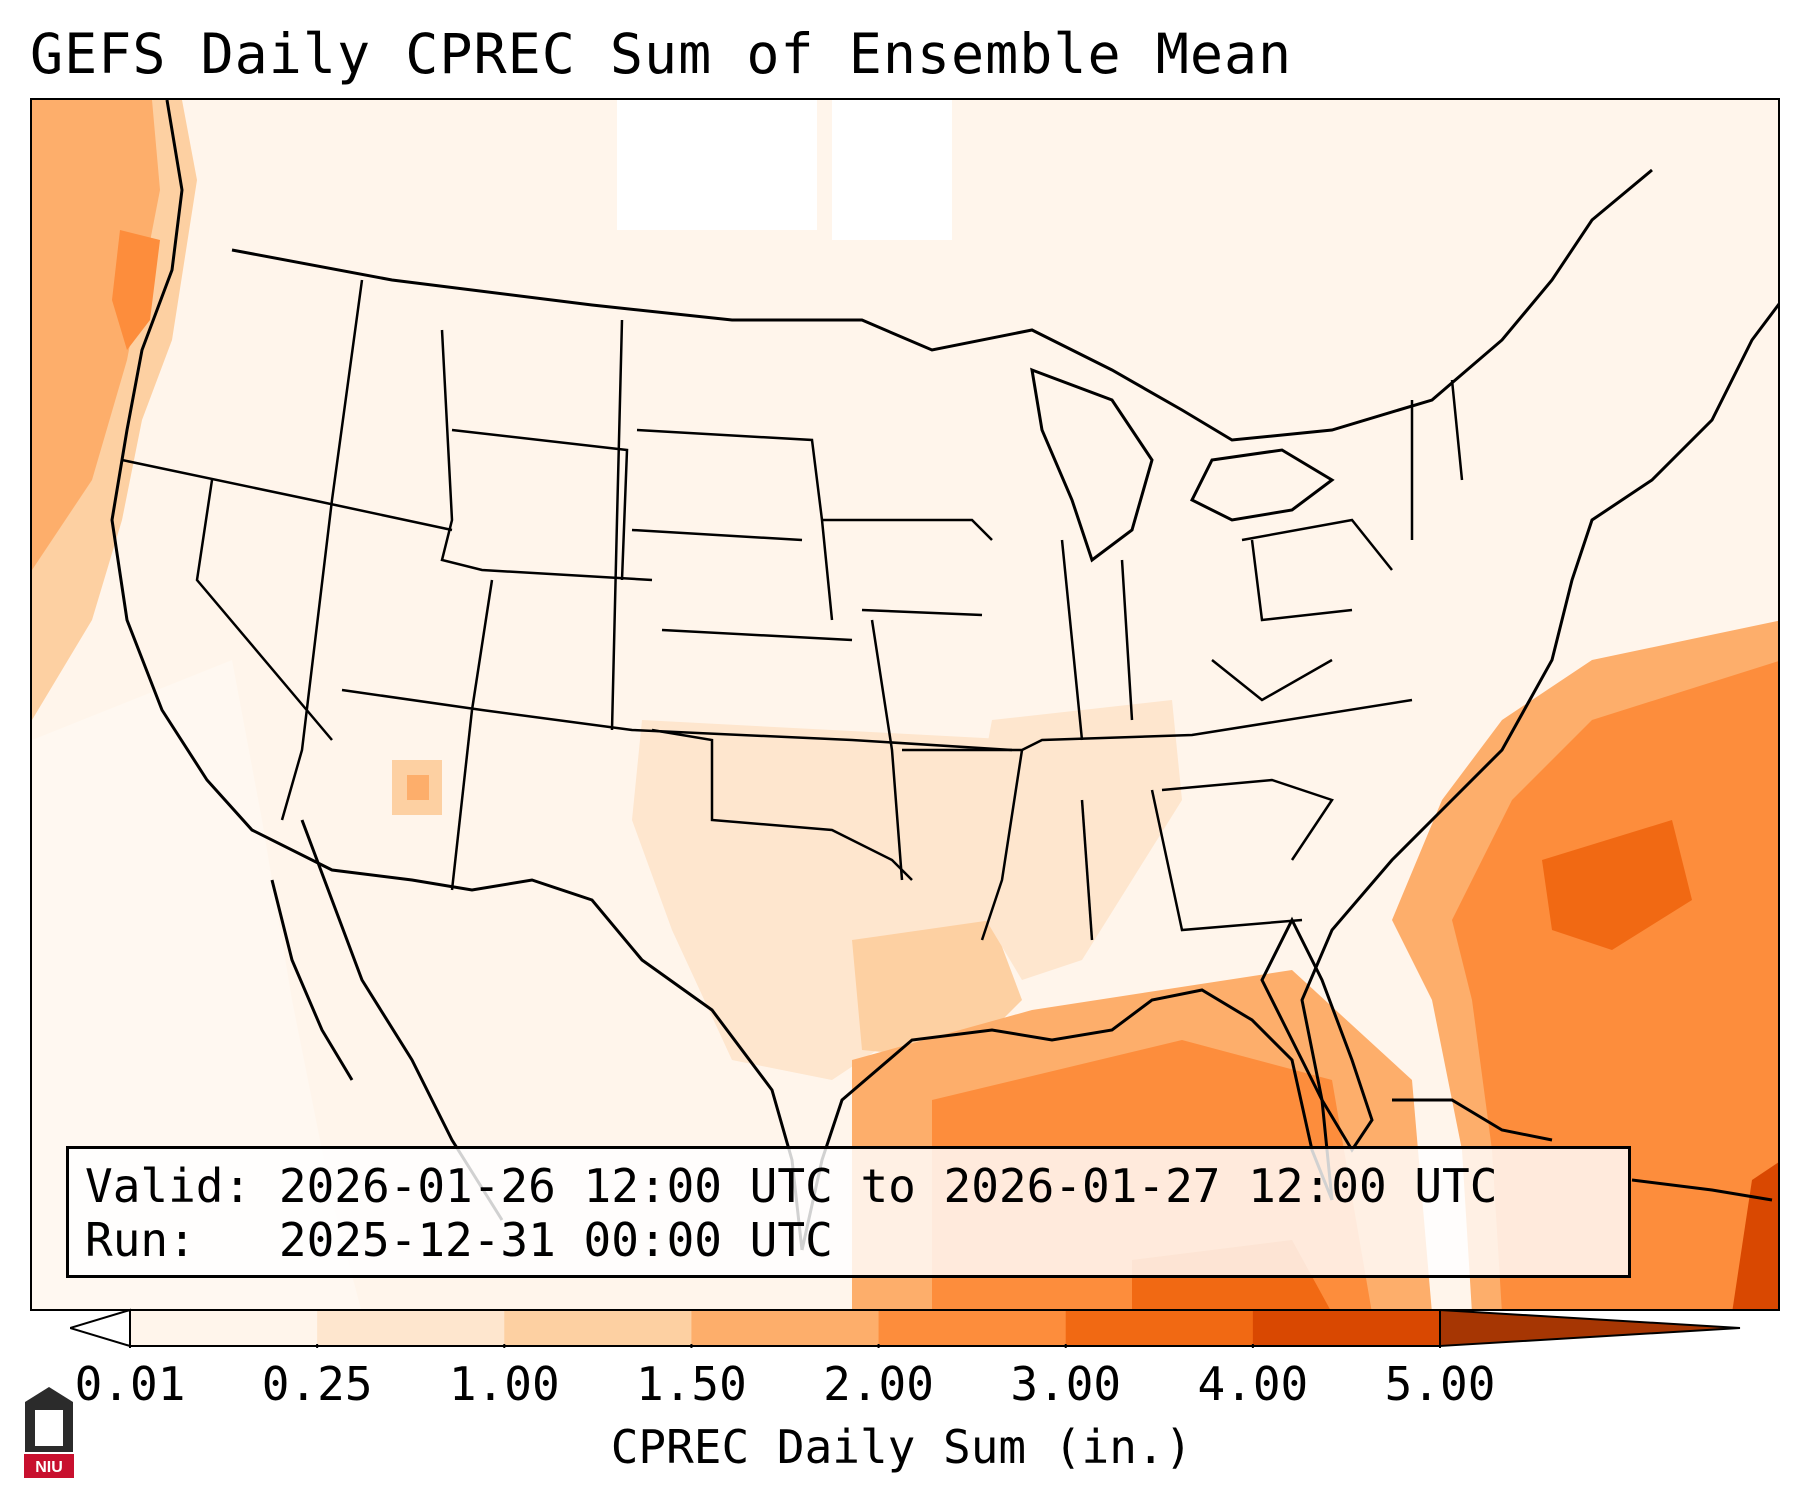  I want to click on colorbar-segments, so click(905, 1328).